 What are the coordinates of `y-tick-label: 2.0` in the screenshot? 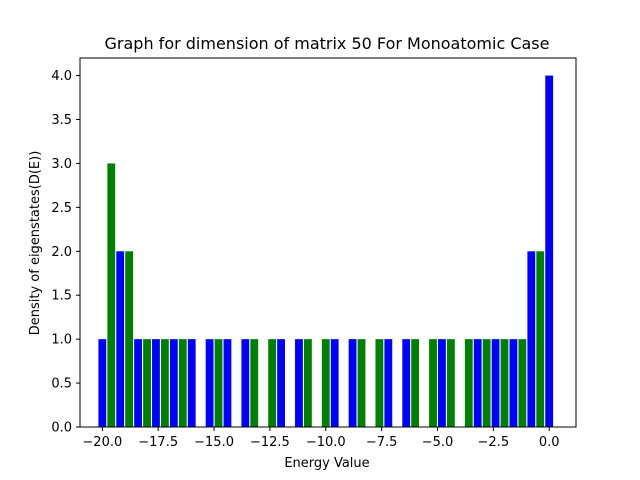 It's located at (61, 252).